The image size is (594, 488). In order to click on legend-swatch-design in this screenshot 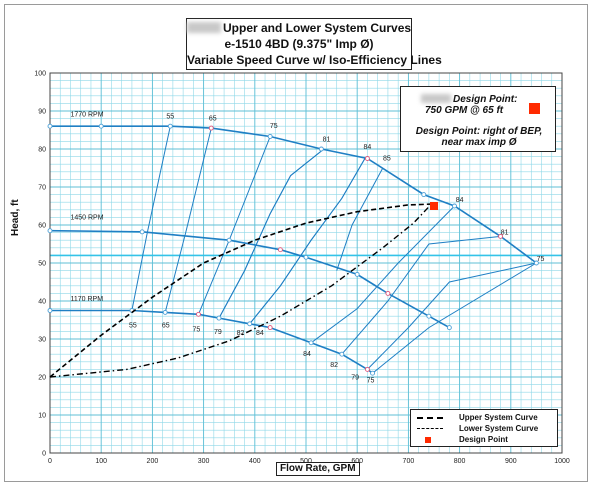, I will do `click(428, 440)`.